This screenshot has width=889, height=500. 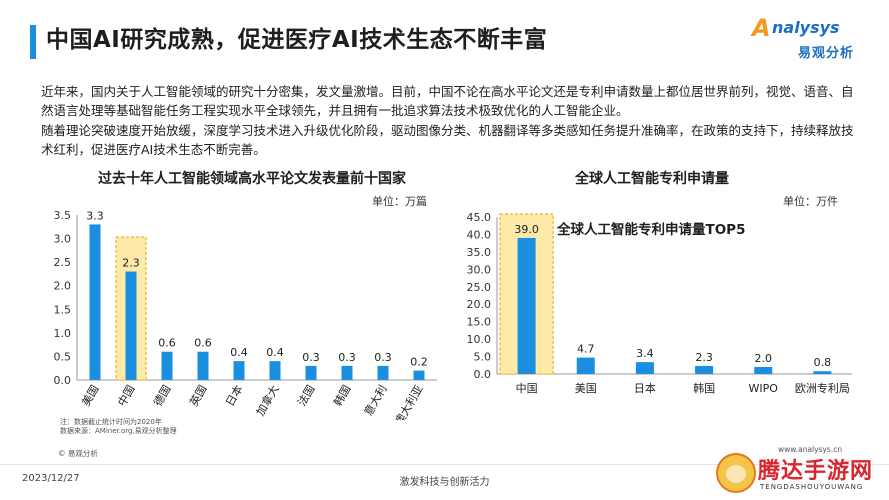 I want to click on x-tick-label: 欧洲专利局, so click(x=822, y=388).